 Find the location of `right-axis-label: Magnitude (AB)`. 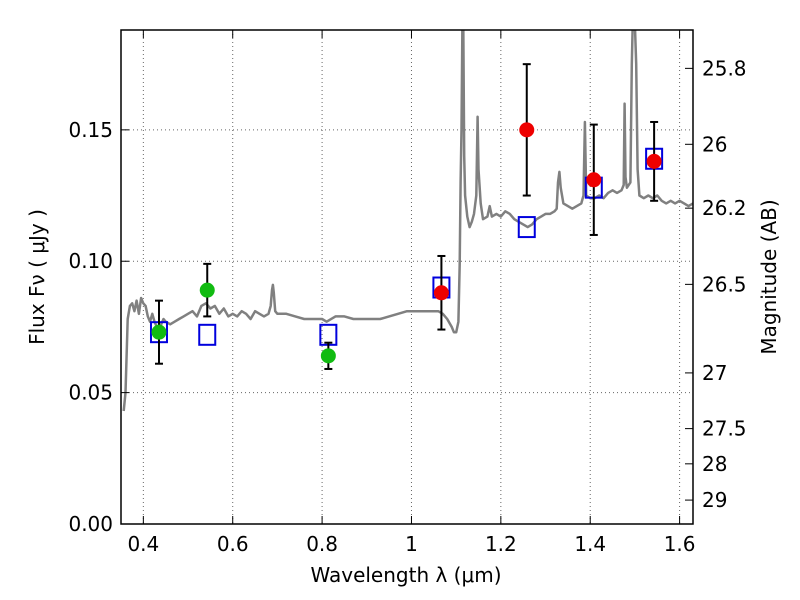

right-axis-label: Magnitude (AB) is located at coordinates (769, 276).